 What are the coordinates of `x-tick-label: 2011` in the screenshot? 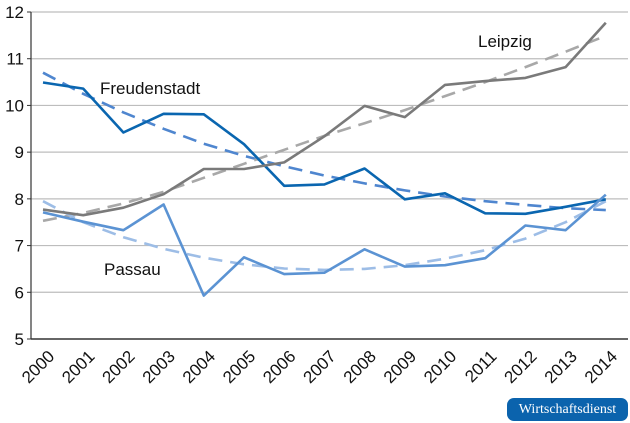 It's located at (480, 366).